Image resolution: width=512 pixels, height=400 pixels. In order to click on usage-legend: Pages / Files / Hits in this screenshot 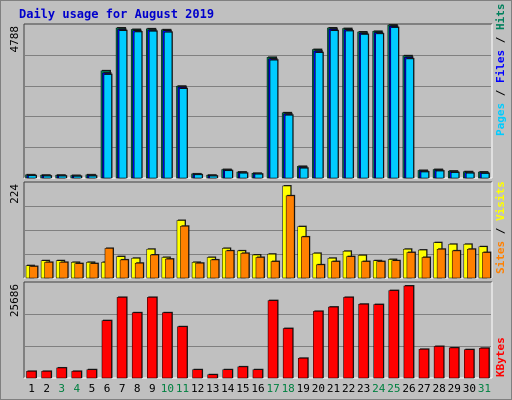, I will do `click(500, 70)`.